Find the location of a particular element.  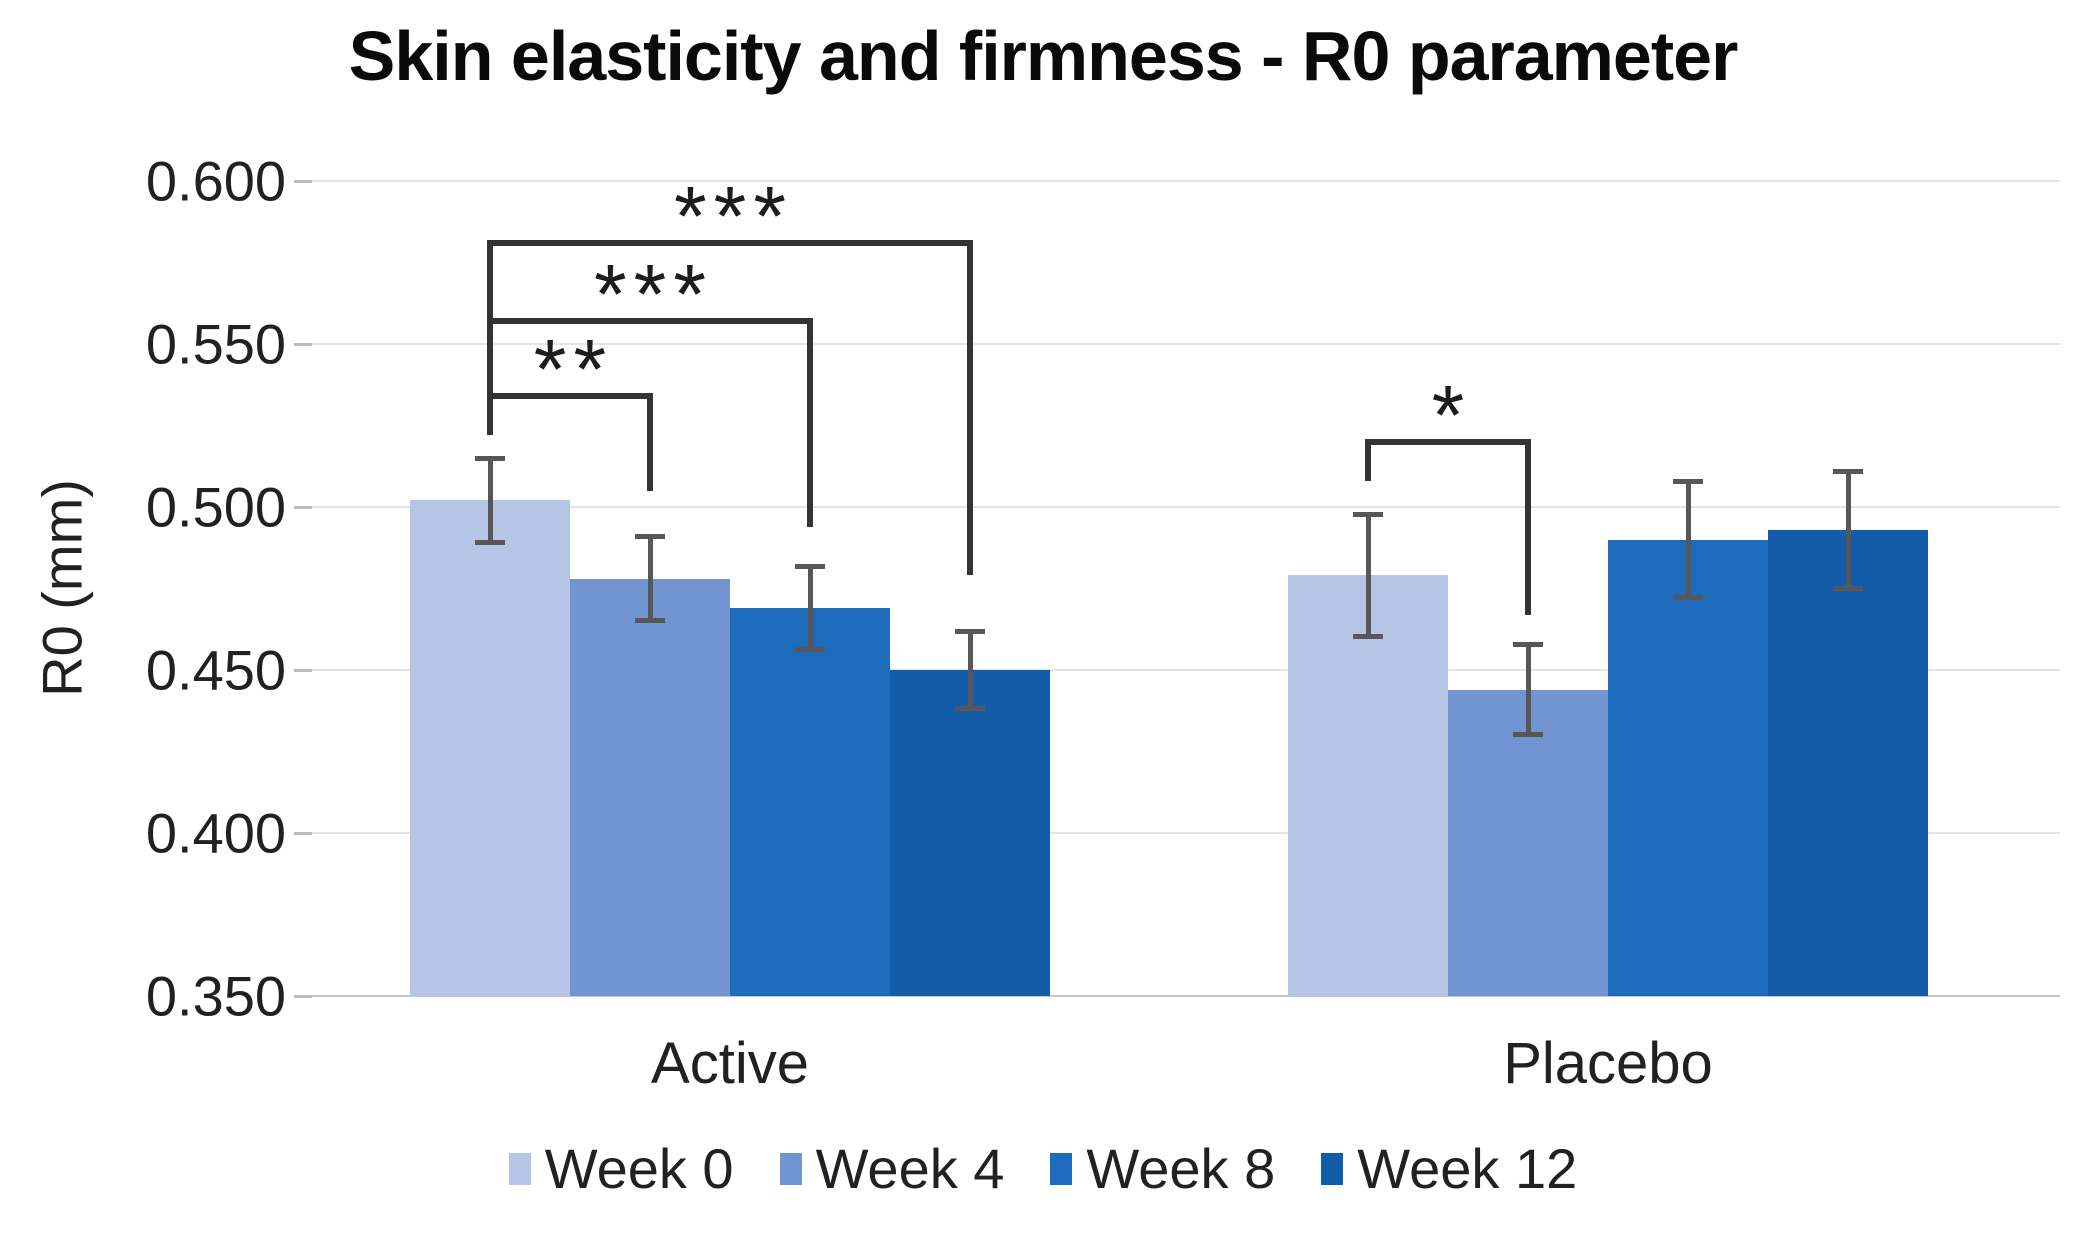

y-tick-label: 0.600 is located at coordinates (215, 181).